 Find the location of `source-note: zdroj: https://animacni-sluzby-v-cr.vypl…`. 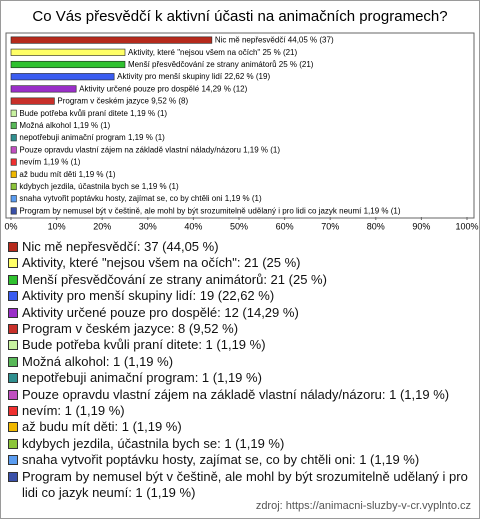

source-note: zdroj: https://animacni-sluzby-v-cr.vypl… is located at coordinates (363, 506).